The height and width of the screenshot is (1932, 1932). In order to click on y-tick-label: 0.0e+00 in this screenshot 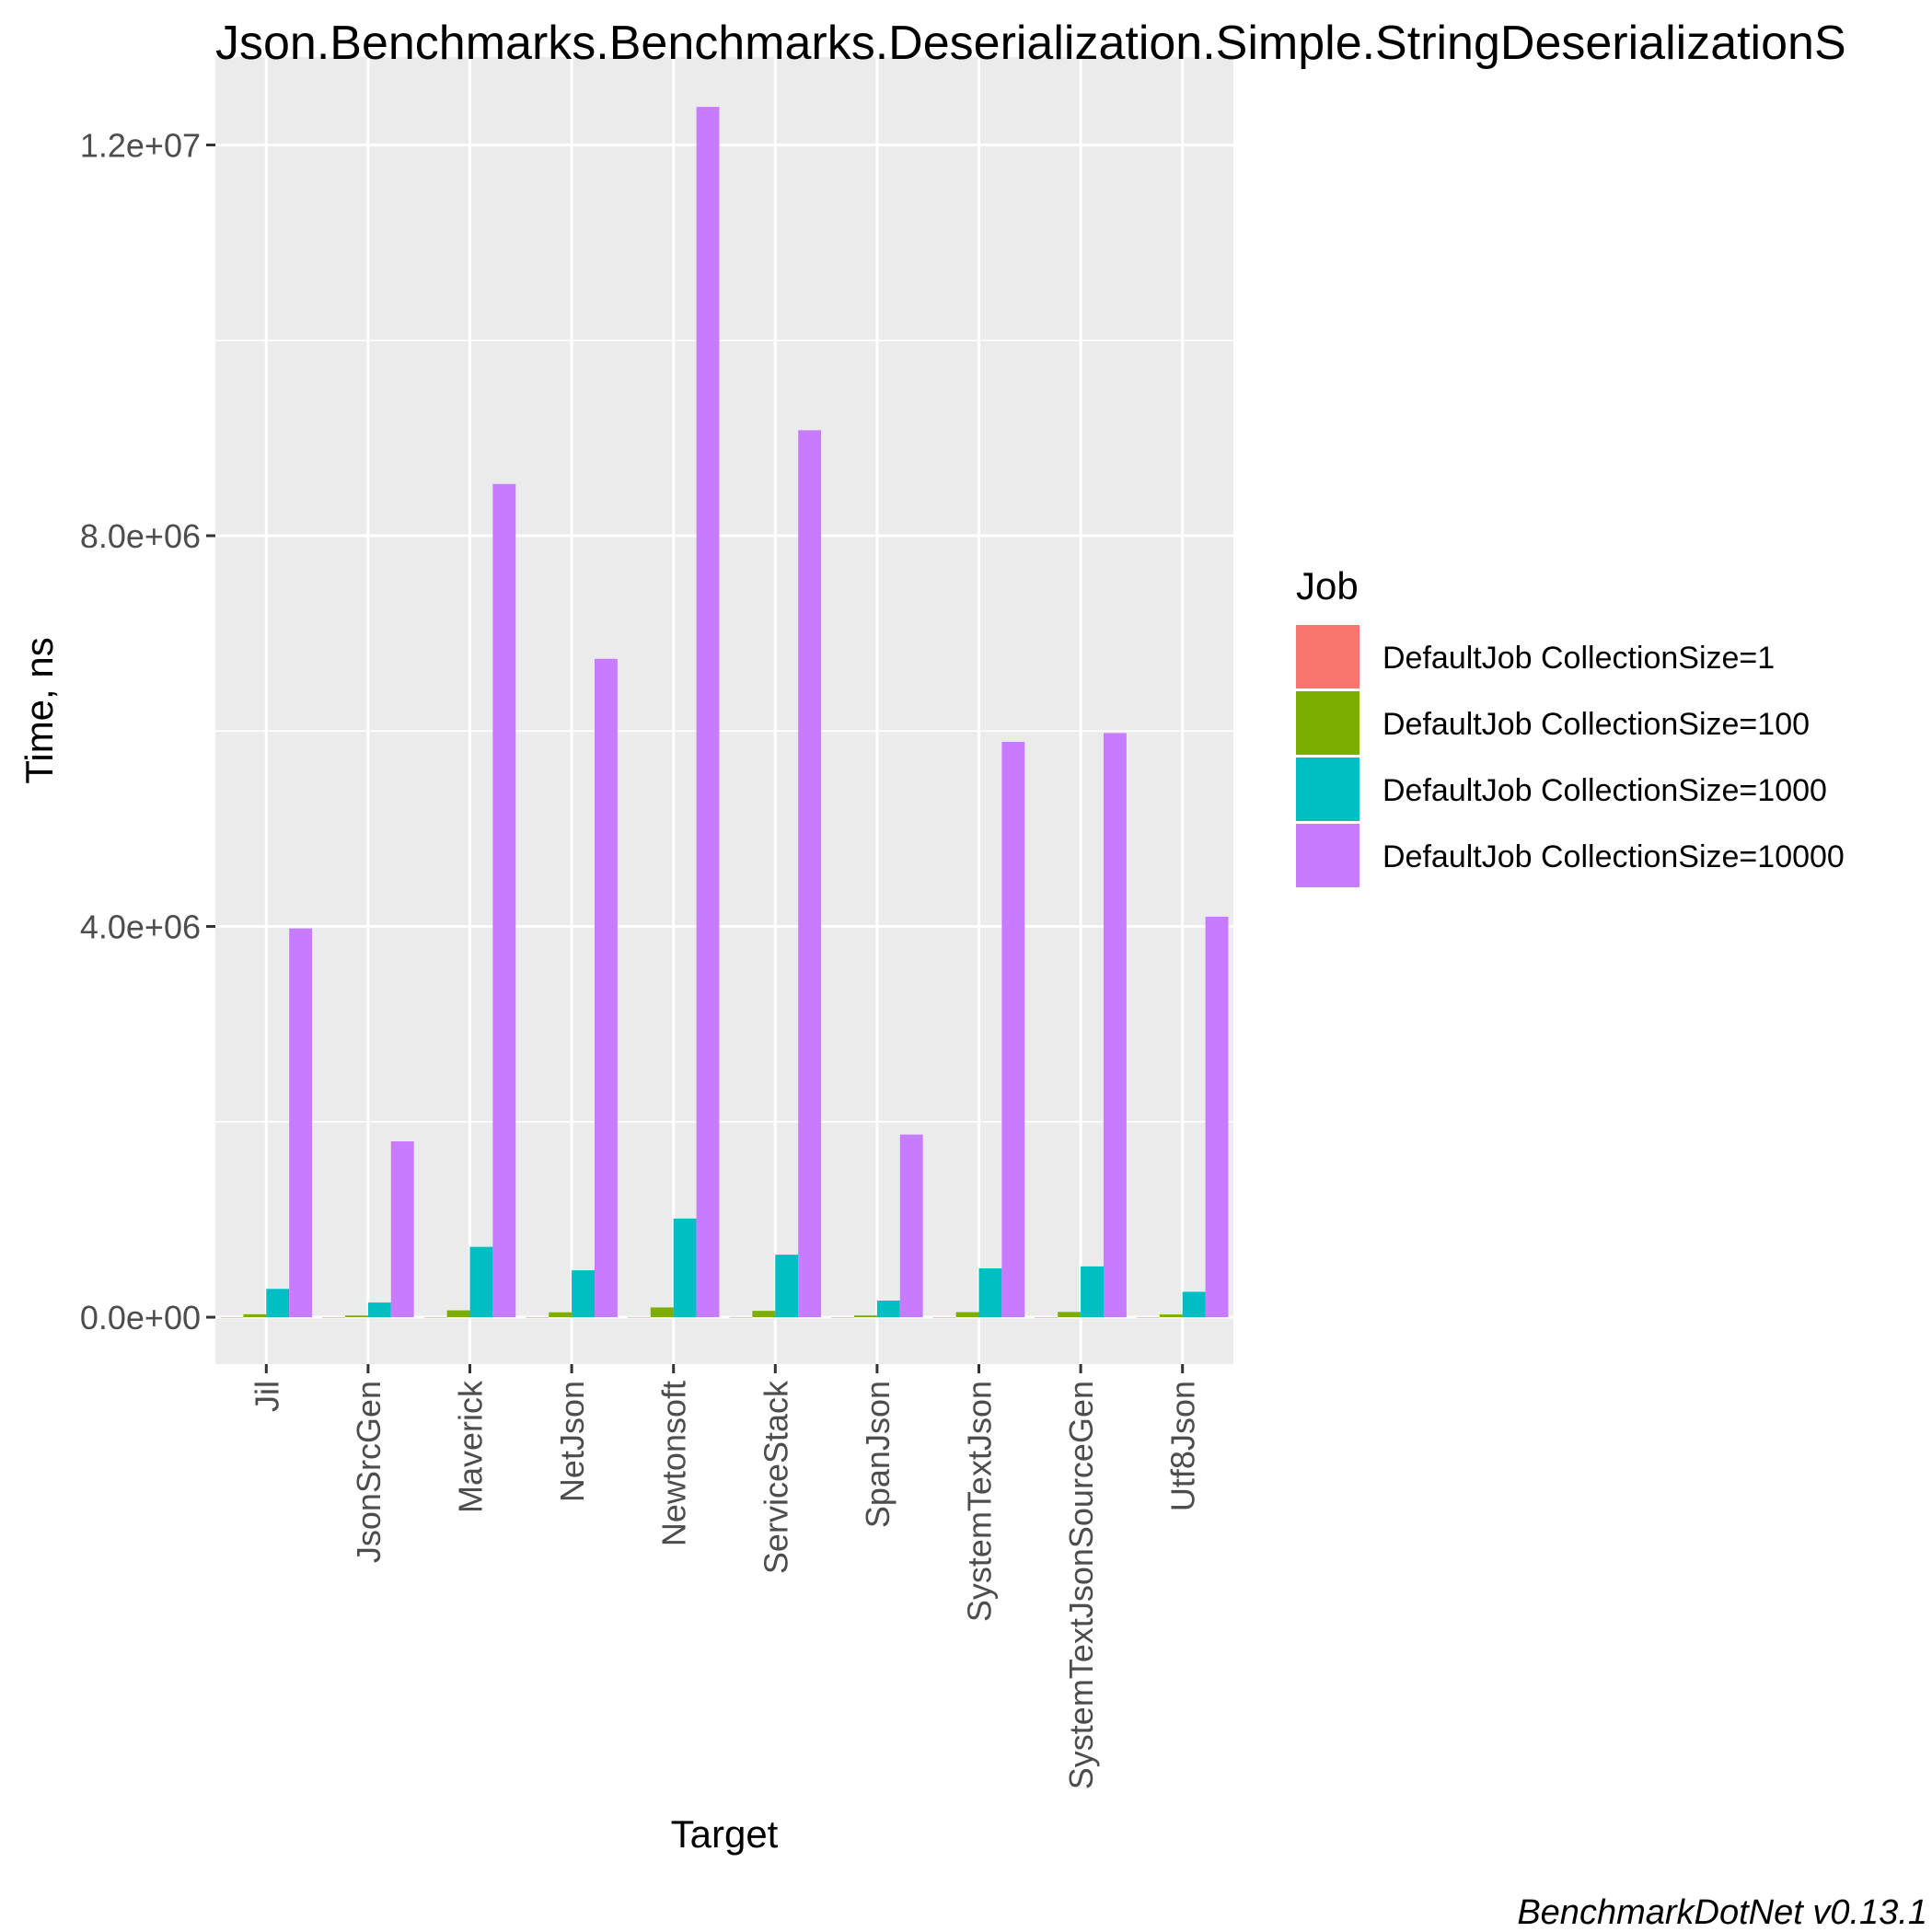, I will do `click(140, 1318)`.